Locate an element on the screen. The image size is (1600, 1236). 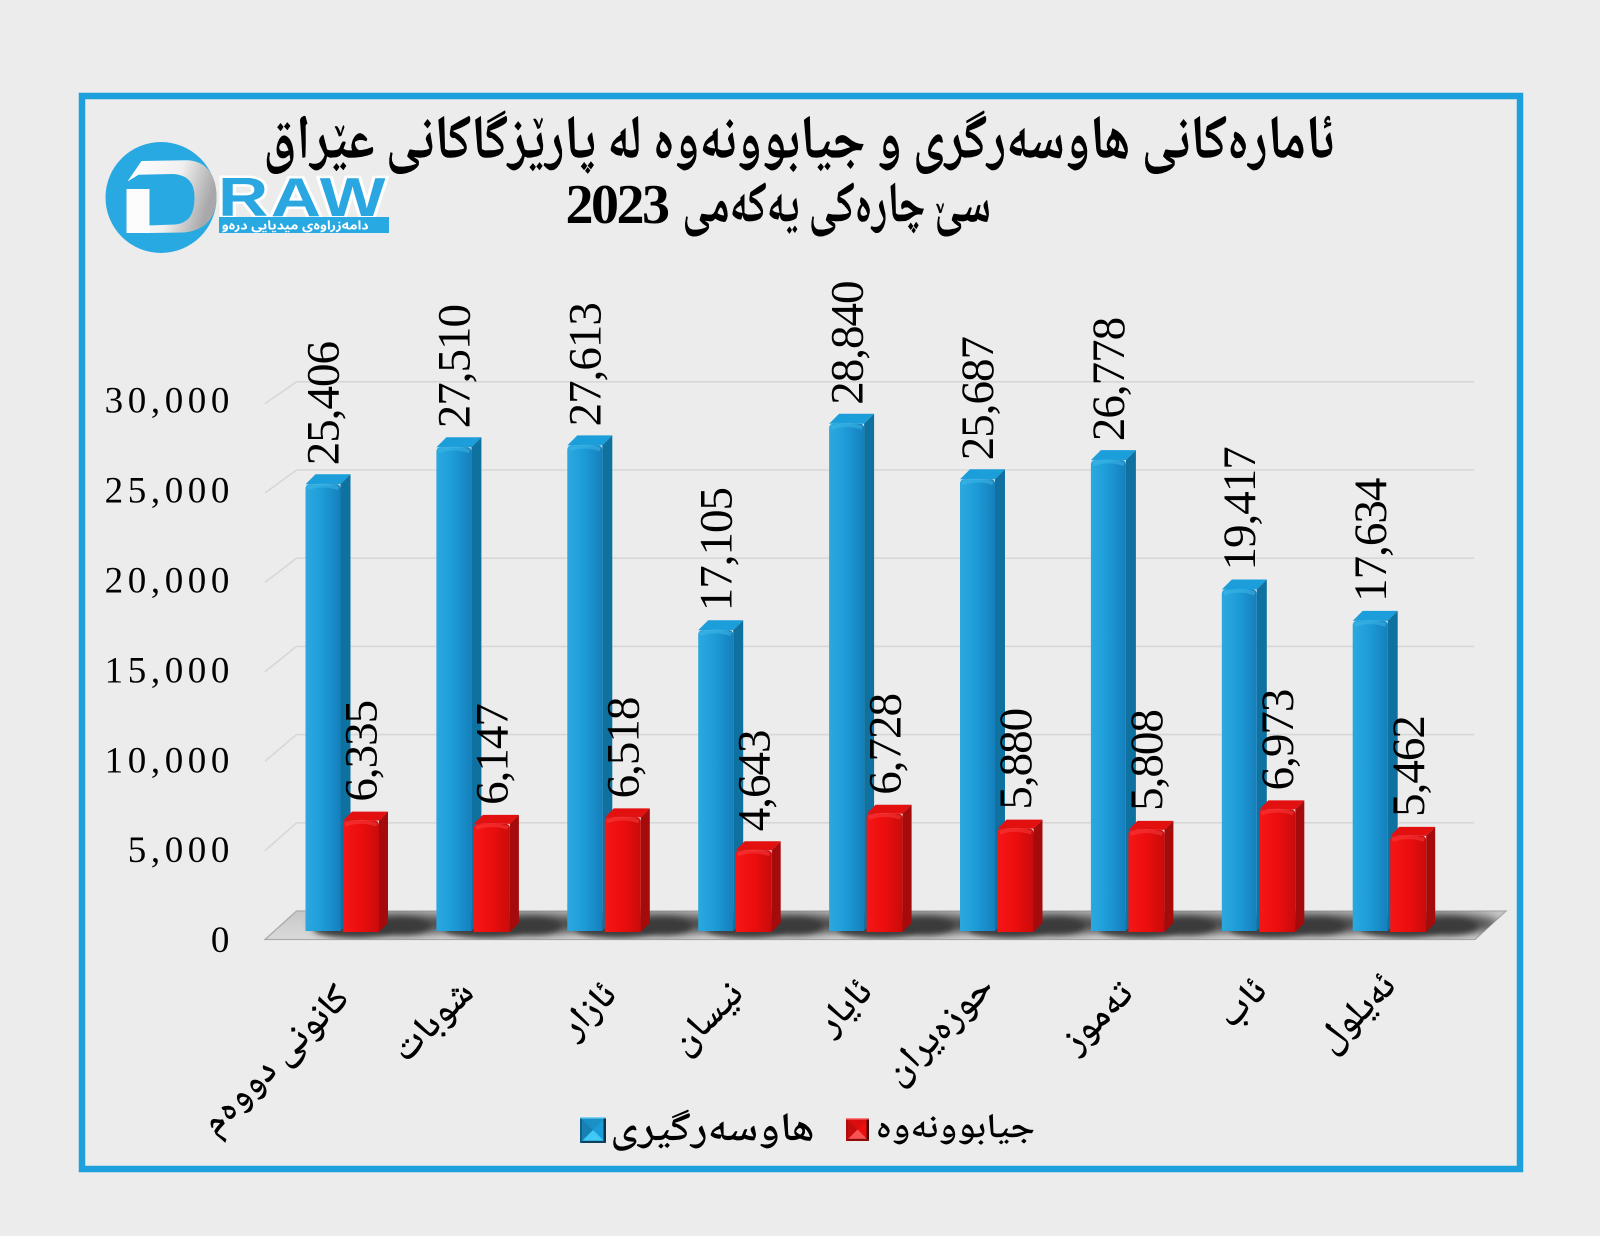
svg-text: 5,462 is located at coordinates (1409, 766).